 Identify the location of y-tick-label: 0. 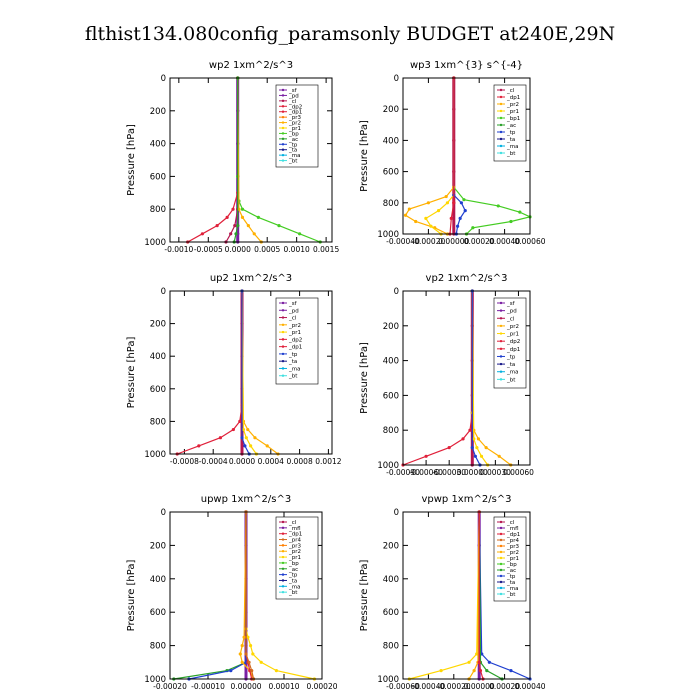
(163, 79).